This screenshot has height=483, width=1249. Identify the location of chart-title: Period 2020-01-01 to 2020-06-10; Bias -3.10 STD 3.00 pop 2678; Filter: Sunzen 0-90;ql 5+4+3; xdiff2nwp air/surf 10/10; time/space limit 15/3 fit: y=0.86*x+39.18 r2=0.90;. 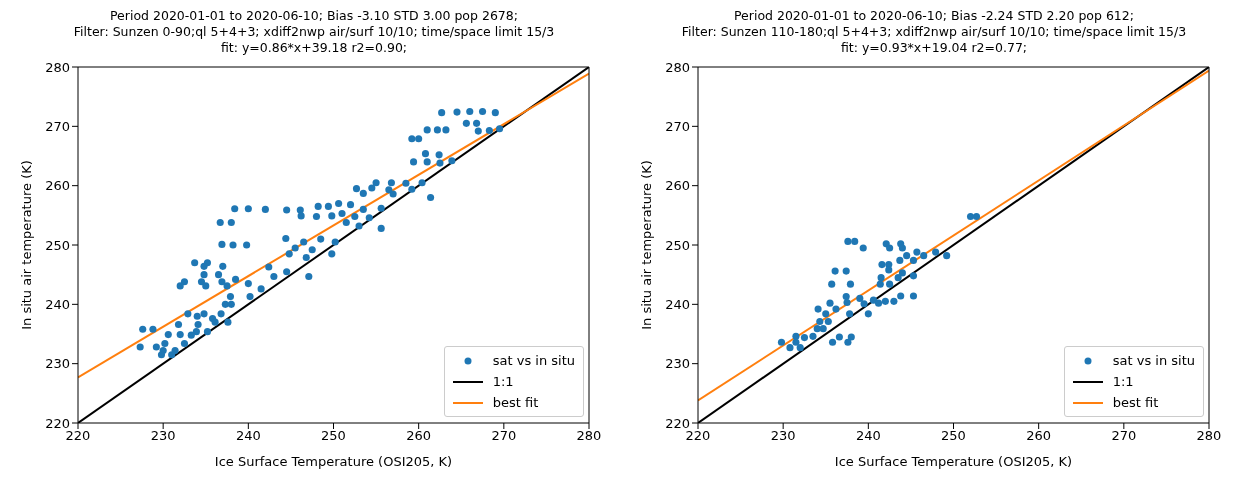
(314, 32).